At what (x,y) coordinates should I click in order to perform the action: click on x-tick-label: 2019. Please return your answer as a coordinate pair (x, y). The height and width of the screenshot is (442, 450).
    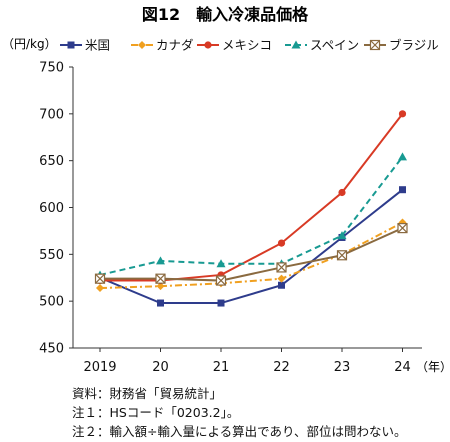
    Looking at the image, I should click on (99, 367).